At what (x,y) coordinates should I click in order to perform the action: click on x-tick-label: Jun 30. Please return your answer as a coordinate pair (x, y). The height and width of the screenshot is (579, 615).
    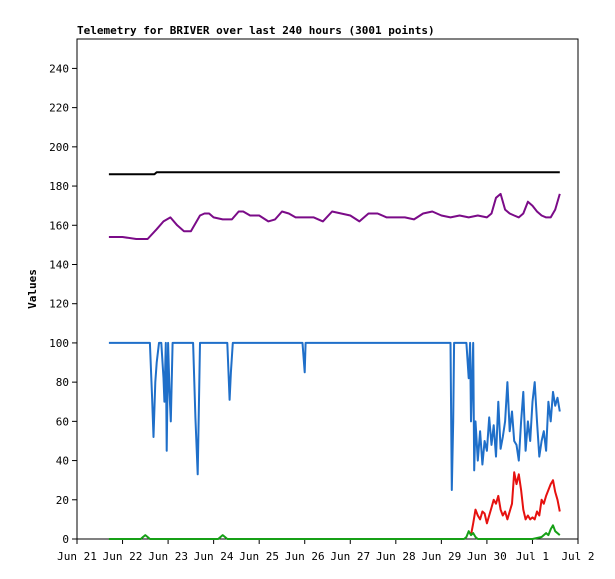
    Looking at the image, I should click on (487, 556).